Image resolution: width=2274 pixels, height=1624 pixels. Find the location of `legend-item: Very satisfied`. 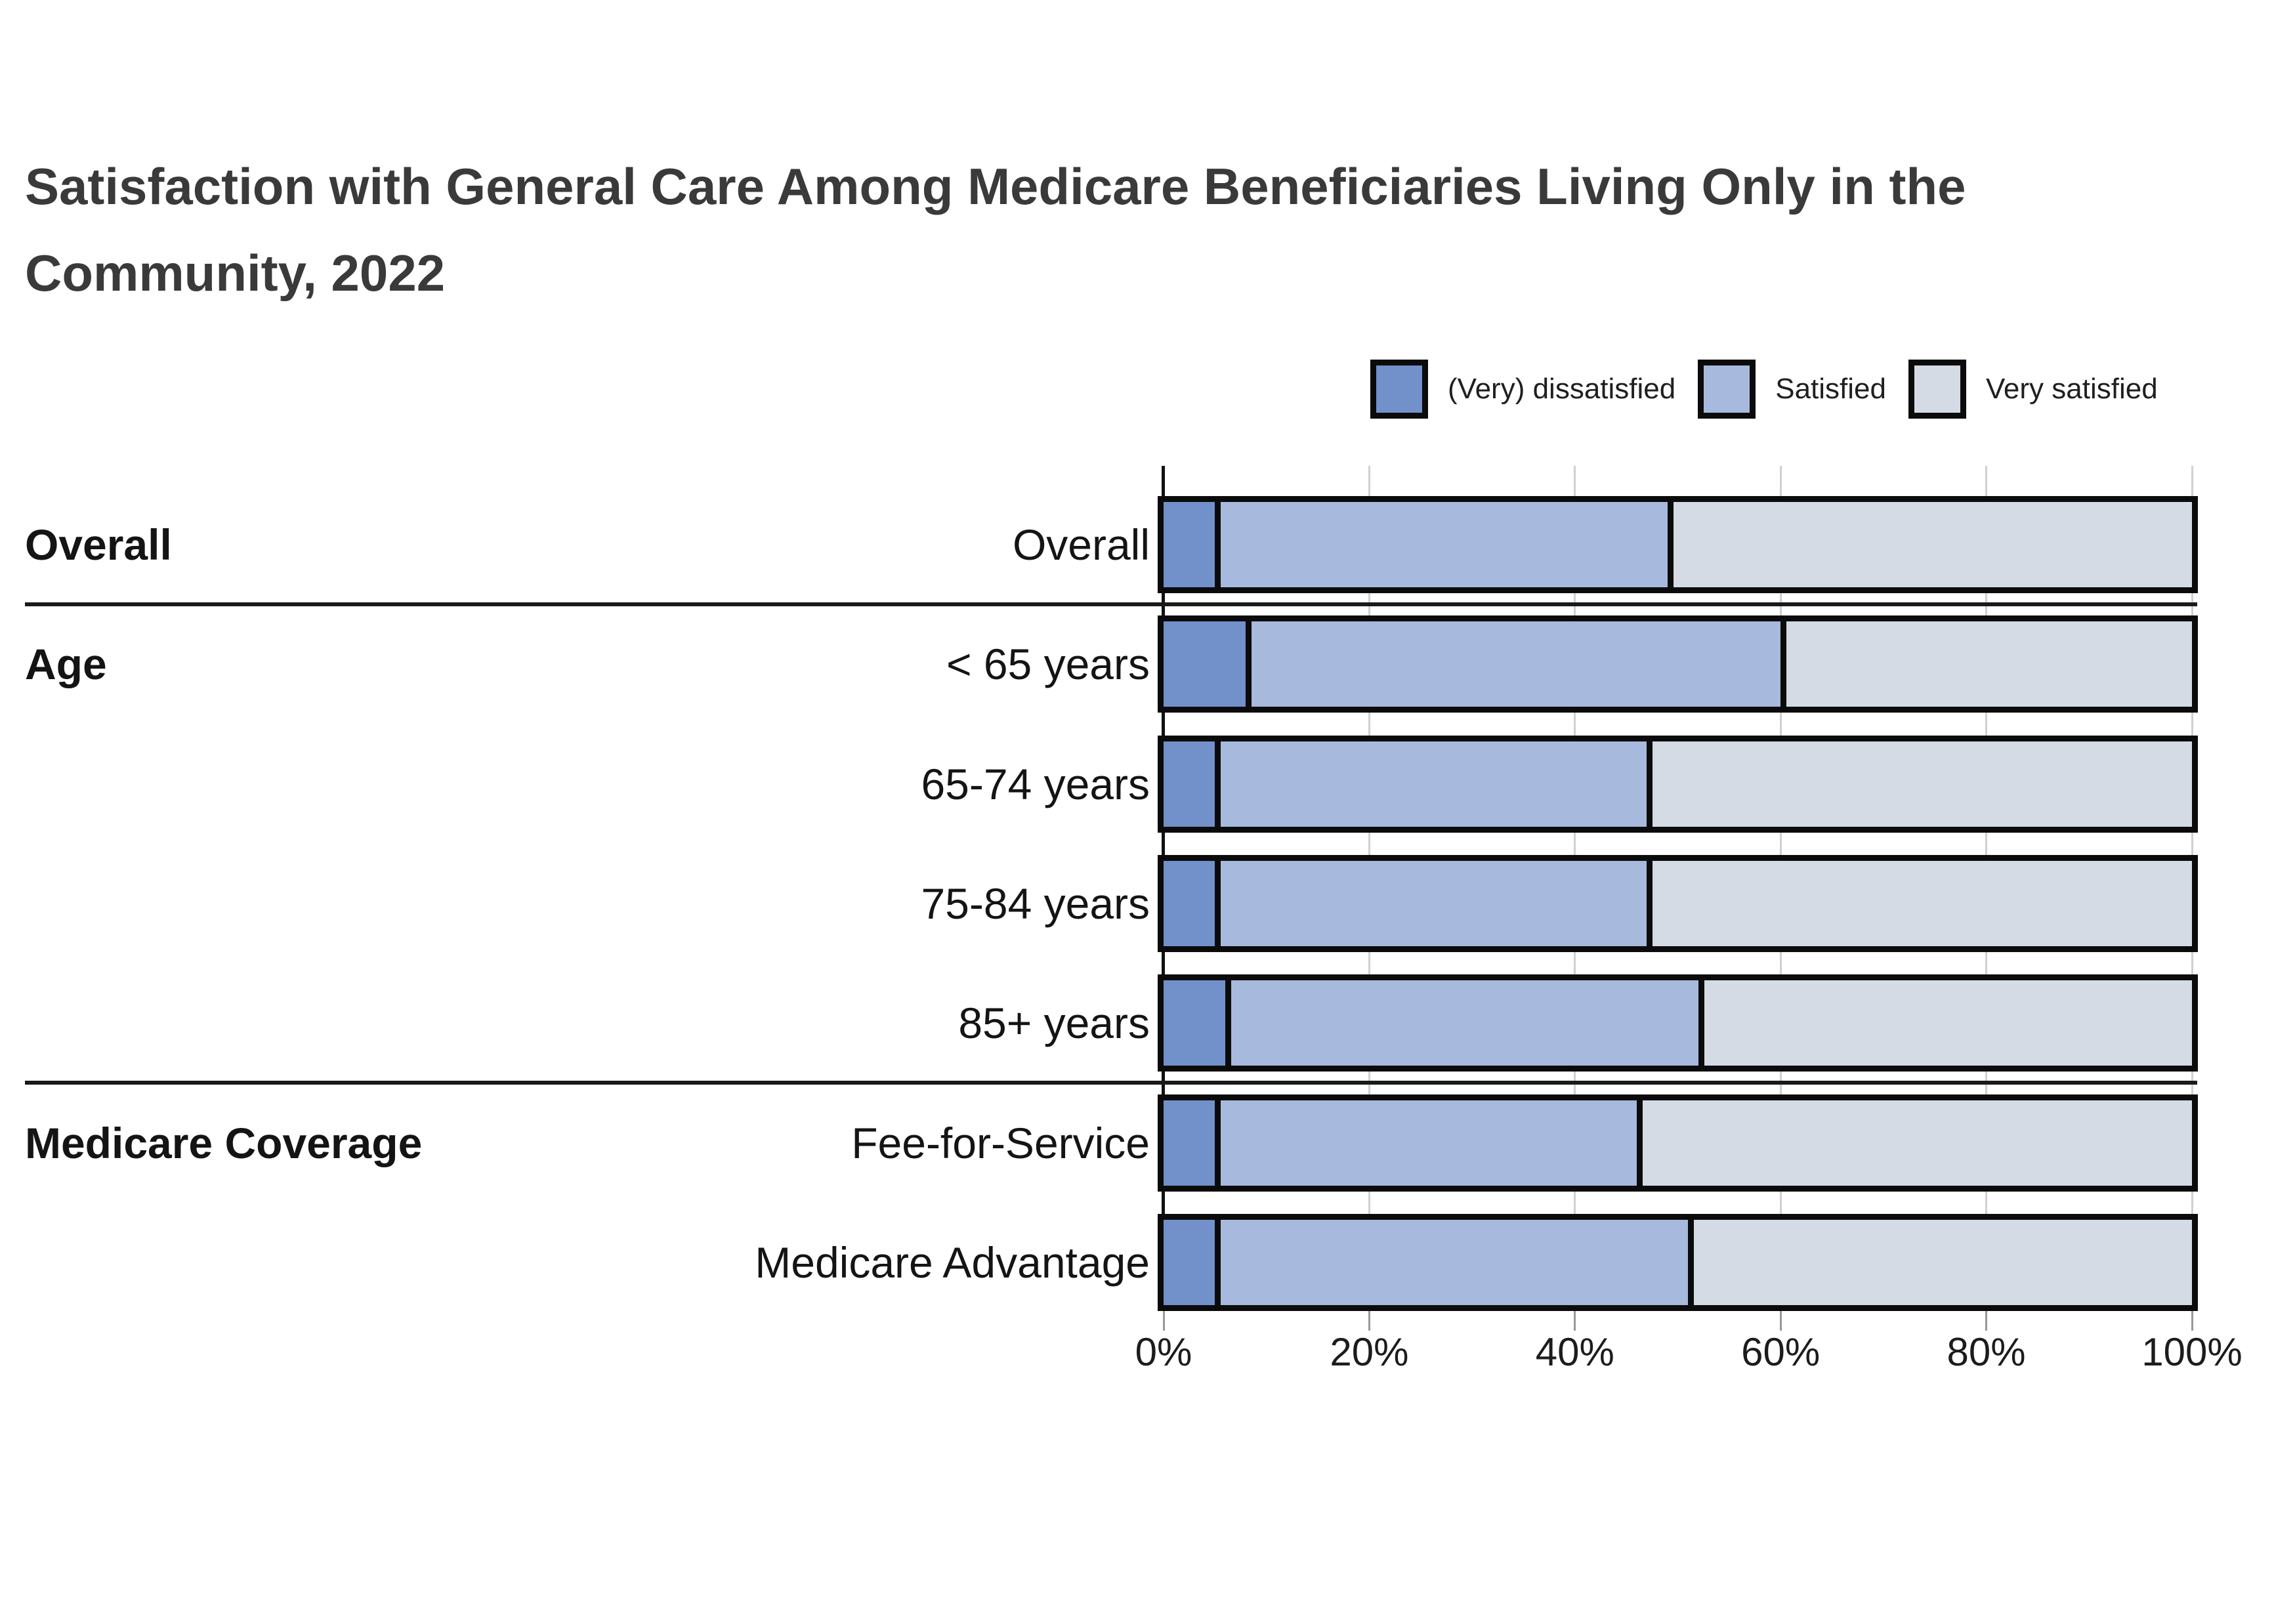

legend-item: Very satisfied is located at coordinates (2033, 390).